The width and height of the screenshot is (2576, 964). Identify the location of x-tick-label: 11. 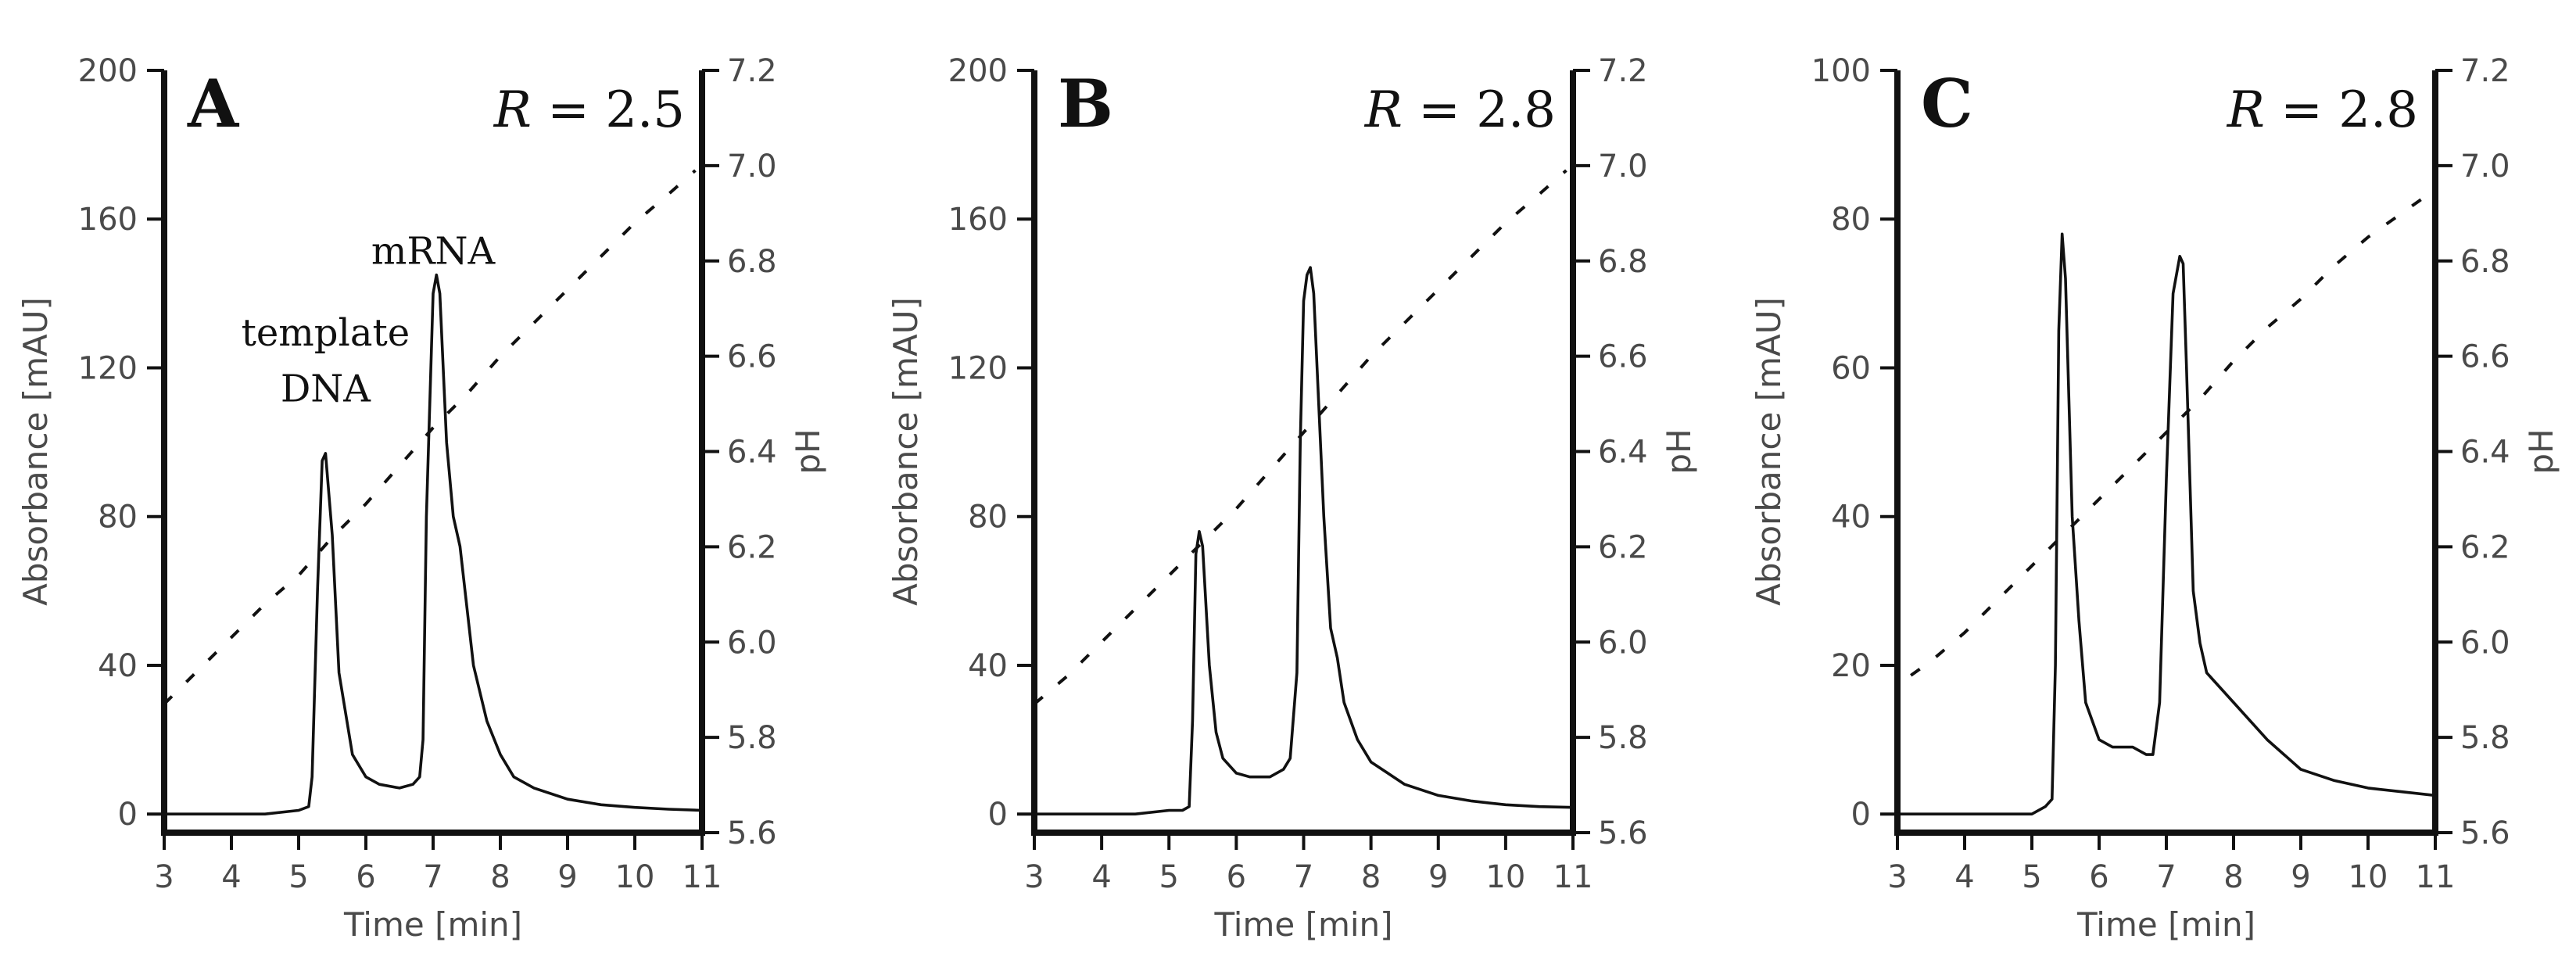
(2436, 877).